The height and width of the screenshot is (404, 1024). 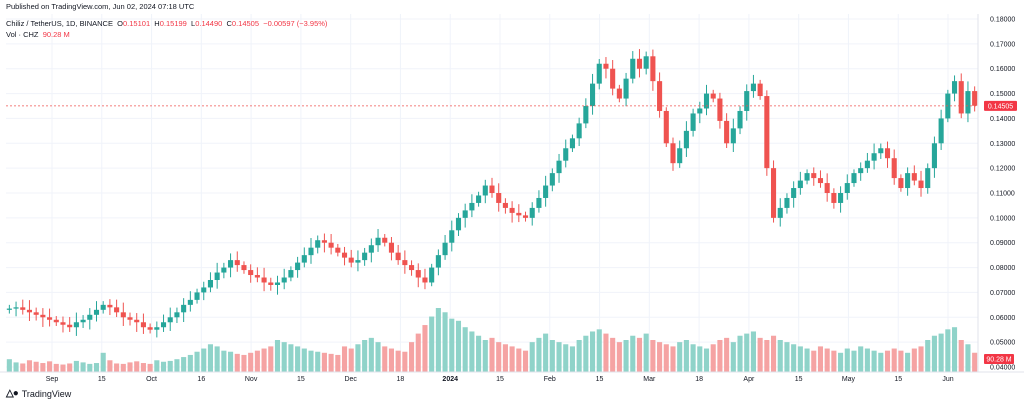 I want to click on price-tick-label: 0.10000, so click(x=1002, y=218).